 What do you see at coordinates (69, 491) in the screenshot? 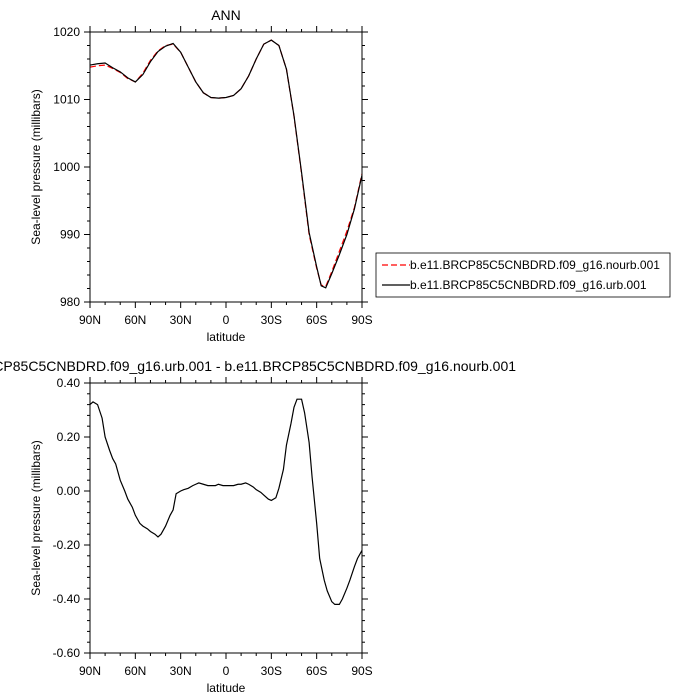
I see `y-tick-label: 0.00` at bounding box center [69, 491].